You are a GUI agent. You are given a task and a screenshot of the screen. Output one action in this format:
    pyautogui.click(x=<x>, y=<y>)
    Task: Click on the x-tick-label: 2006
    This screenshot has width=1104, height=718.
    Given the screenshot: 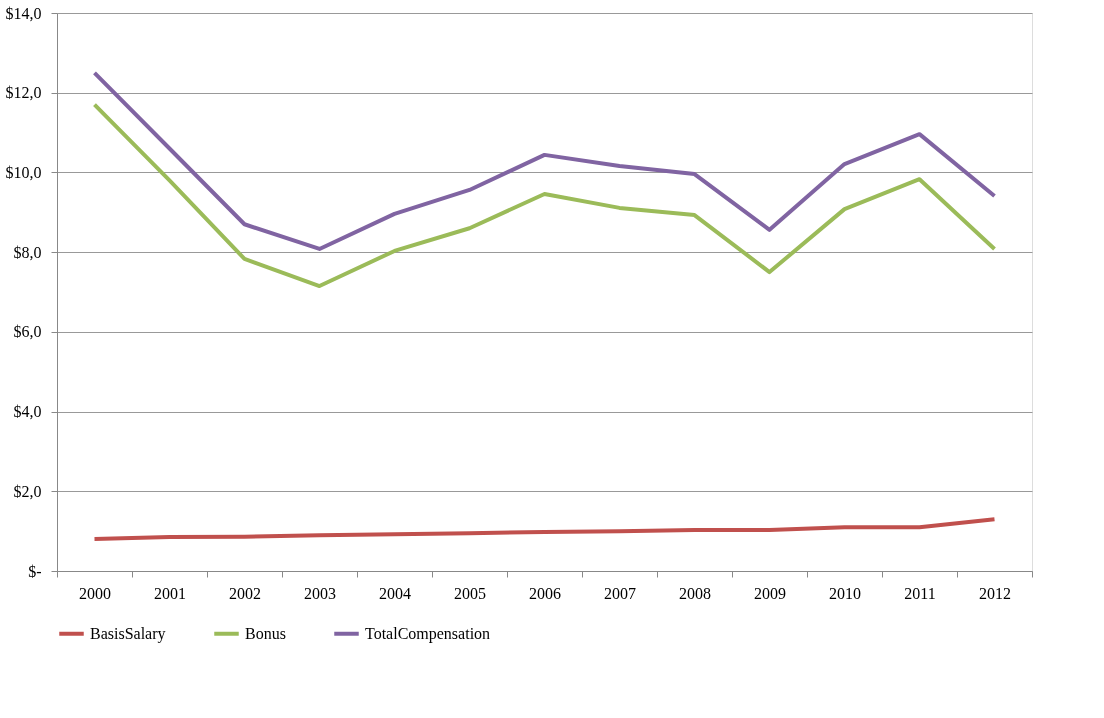 What is the action you would take?
    pyautogui.click(x=545, y=593)
    